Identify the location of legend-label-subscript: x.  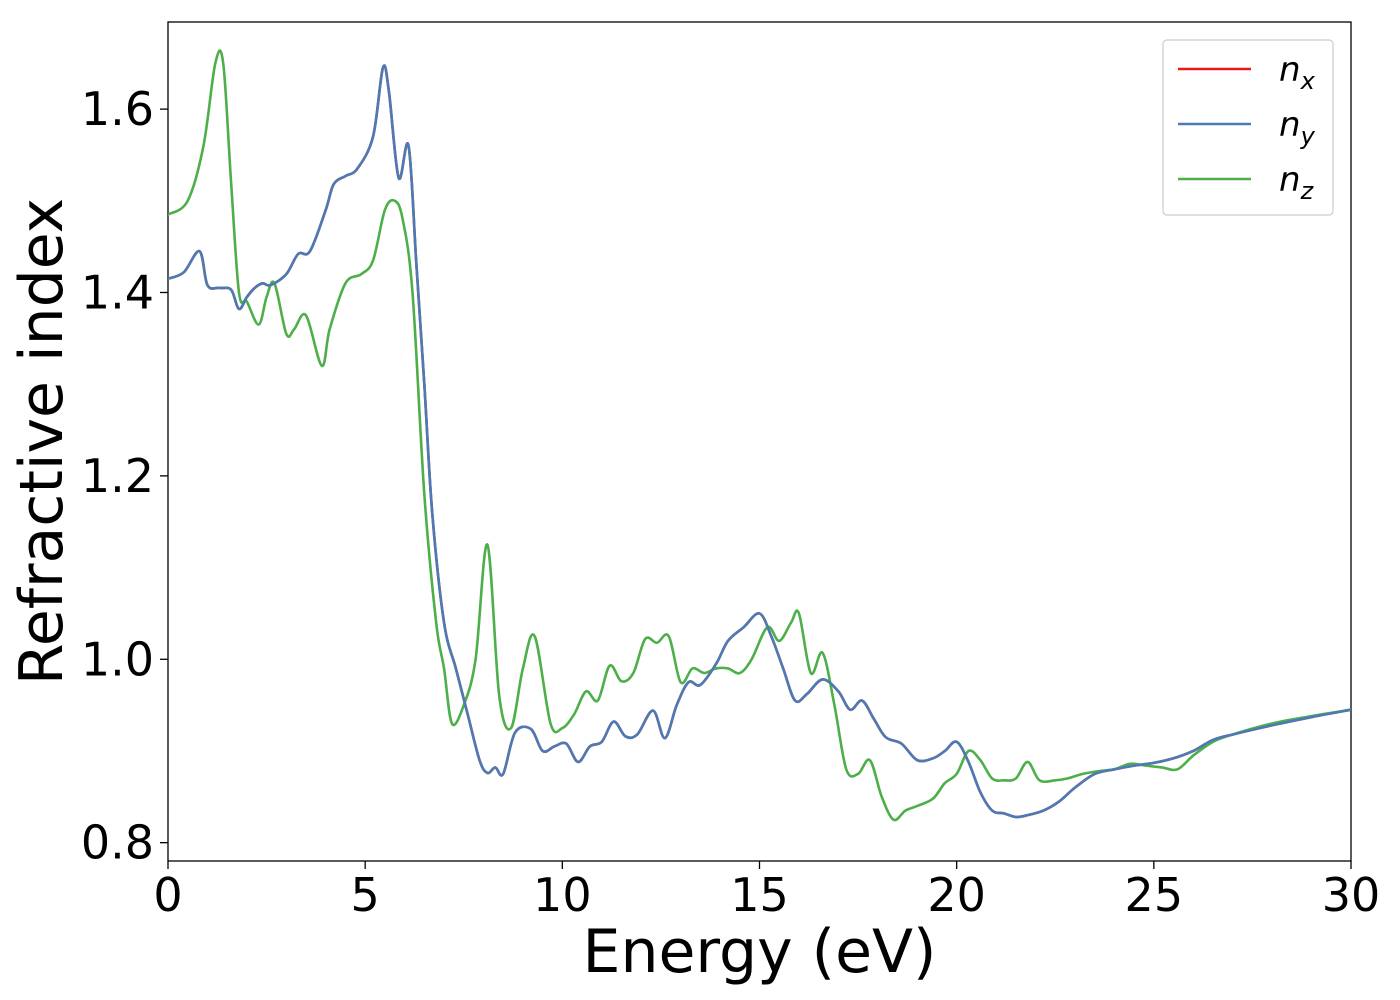
(1308, 81).